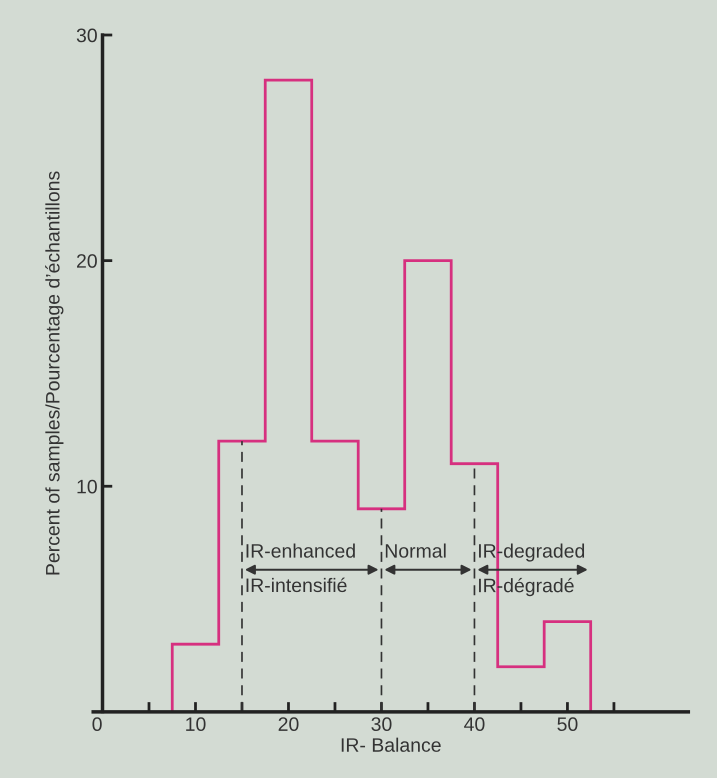 This screenshot has width=717, height=778. I want to click on annotation: Normal, so click(416, 550).